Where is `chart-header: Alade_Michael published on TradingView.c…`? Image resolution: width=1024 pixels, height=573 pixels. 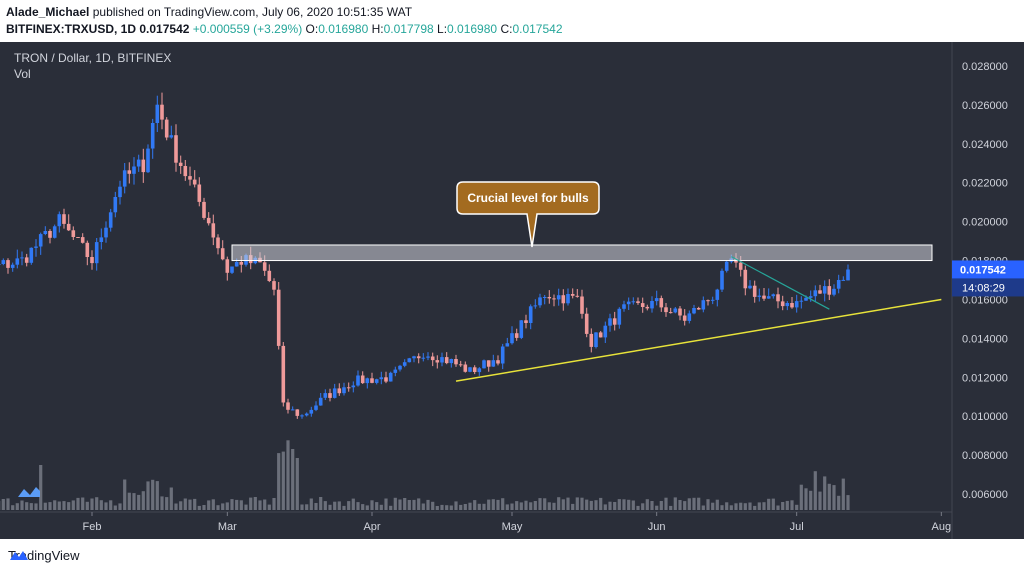
chart-header: Alade_Michael published on TradingView.c… is located at coordinates (512, 21).